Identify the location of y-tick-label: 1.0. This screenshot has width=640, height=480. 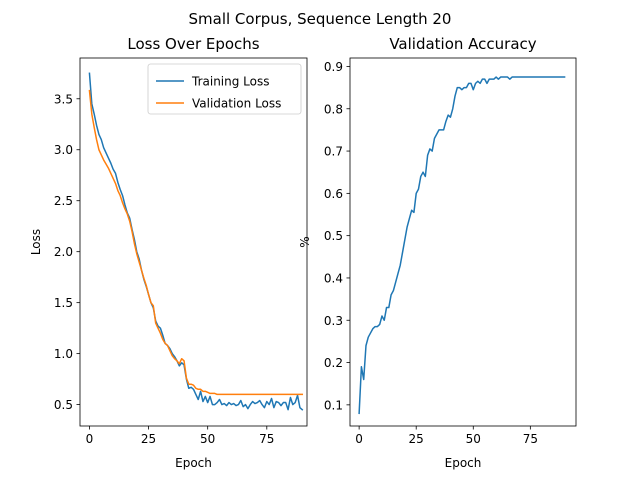
(63, 354).